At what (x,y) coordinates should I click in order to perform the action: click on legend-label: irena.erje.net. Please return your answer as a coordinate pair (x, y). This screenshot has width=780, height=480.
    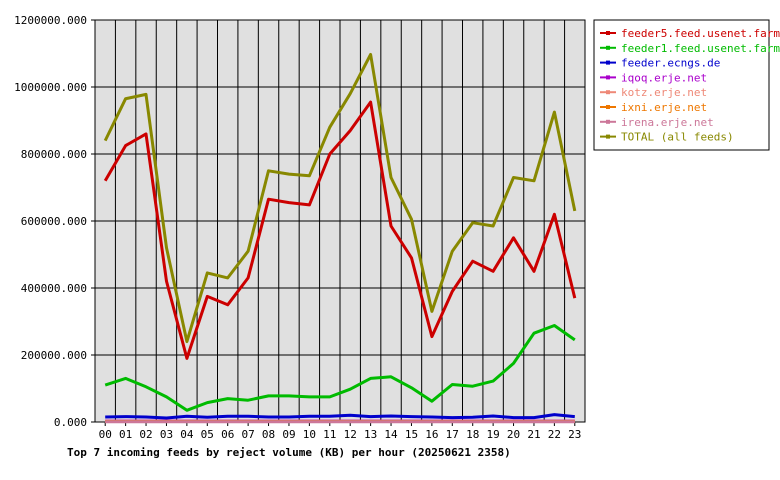
    Looking at the image, I should click on (667, 122).